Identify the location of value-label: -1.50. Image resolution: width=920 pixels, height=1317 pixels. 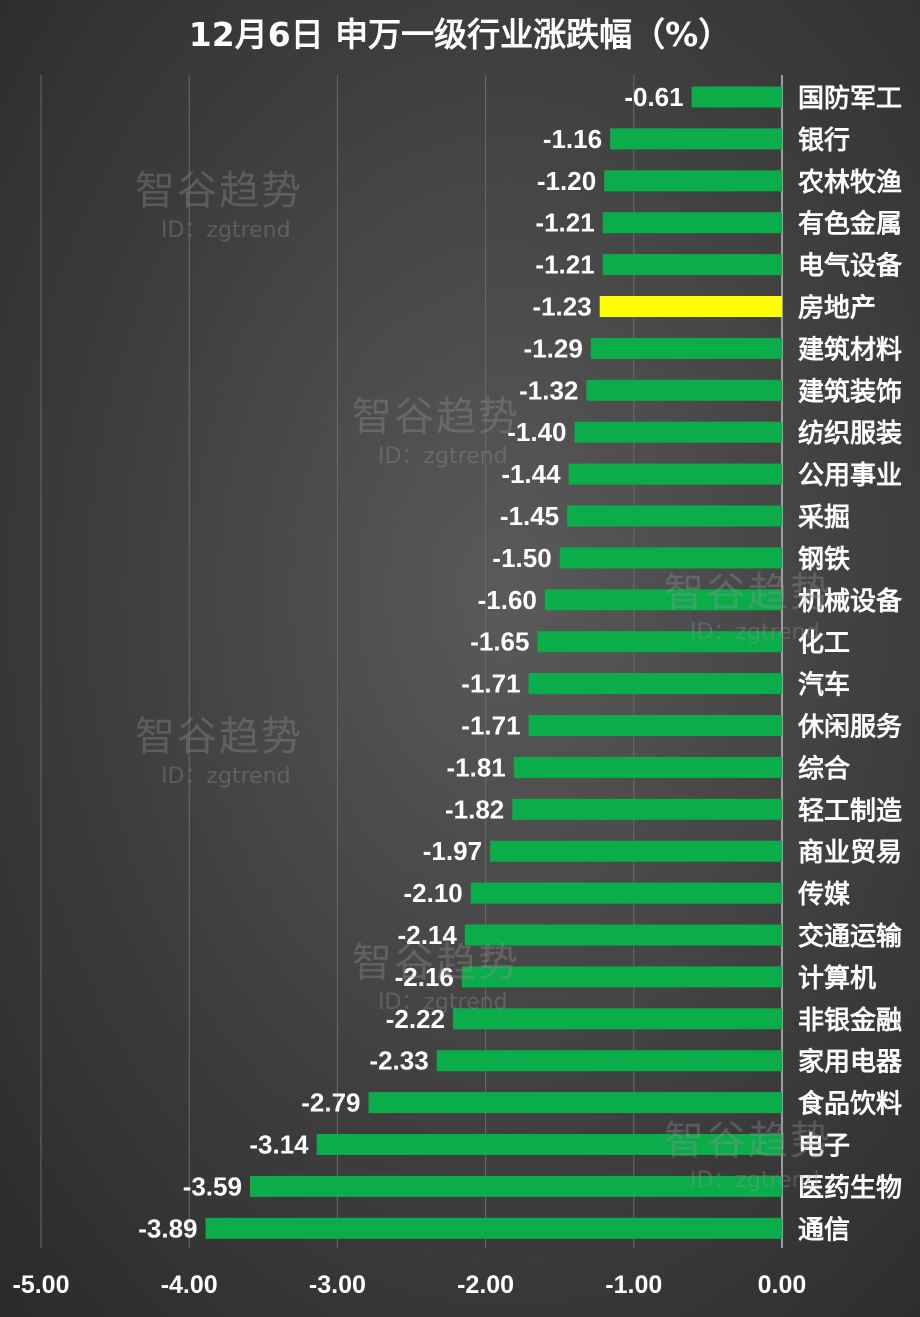
(521, 558).